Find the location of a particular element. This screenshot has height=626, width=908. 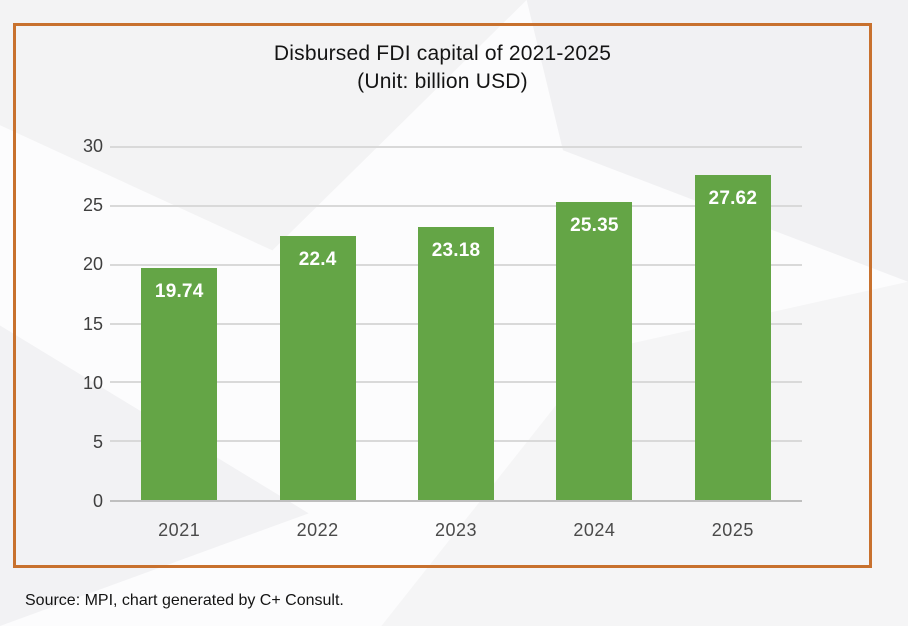

chart-title: Disbursed FDI capital of 2021-2025 is located at coordinates (442, 53).